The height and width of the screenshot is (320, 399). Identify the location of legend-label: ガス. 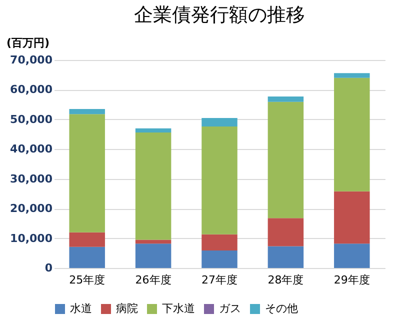
(230, 308).